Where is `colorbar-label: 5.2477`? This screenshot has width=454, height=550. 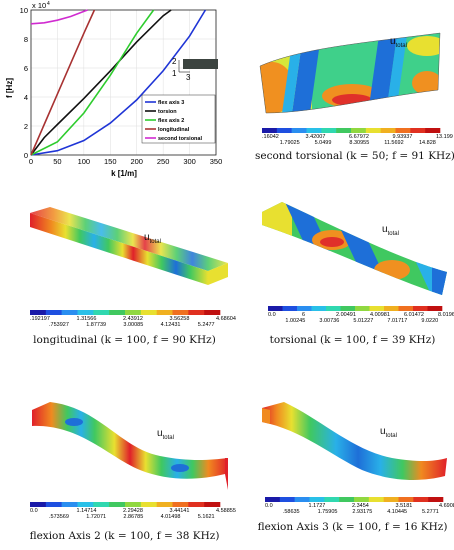
colorbar-label: 5.2477 is located at coordinates (206, 325).